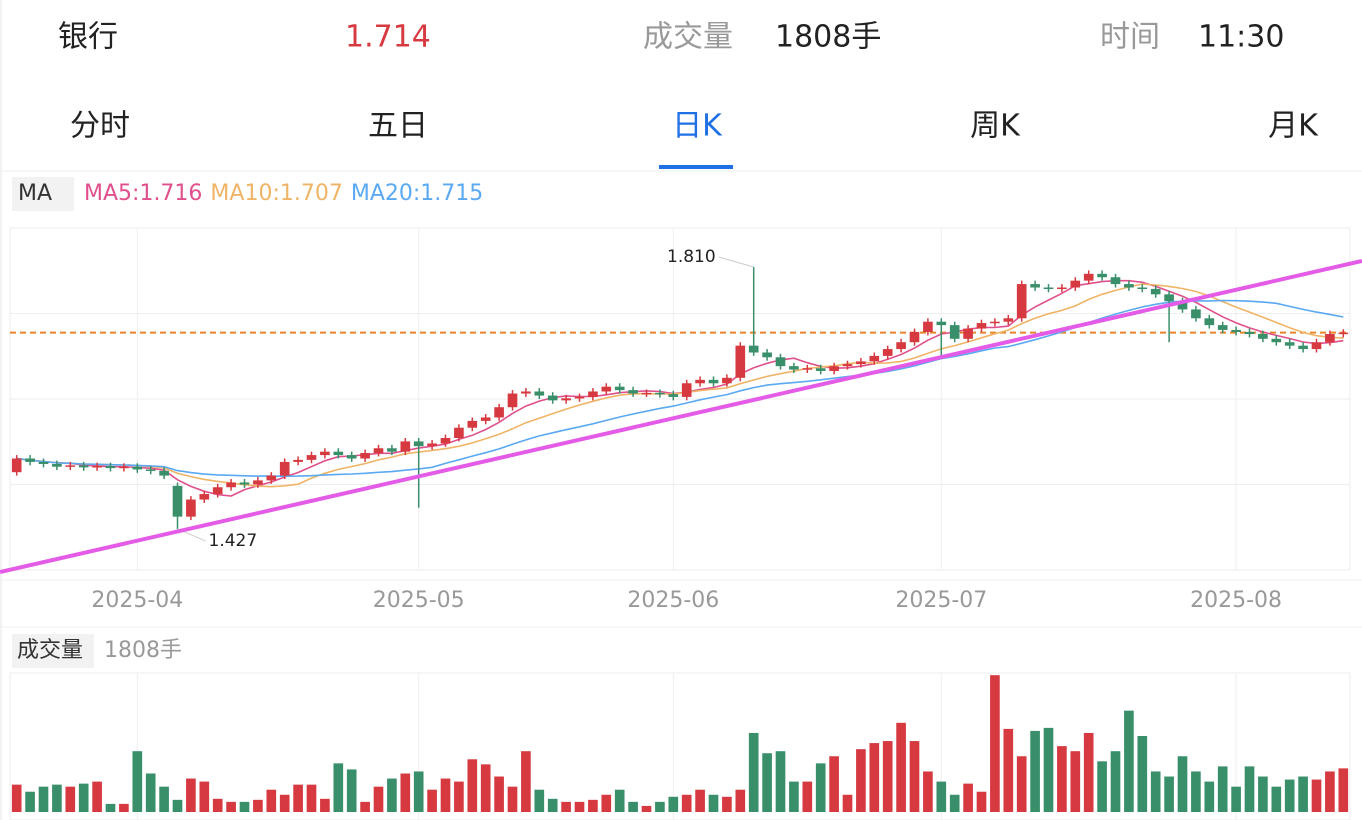 The width and height of the screenshot is (1362, 820). Describe the element at coordinates (1293, 126) in the screenshot. I see `tab: 月K` at that location.